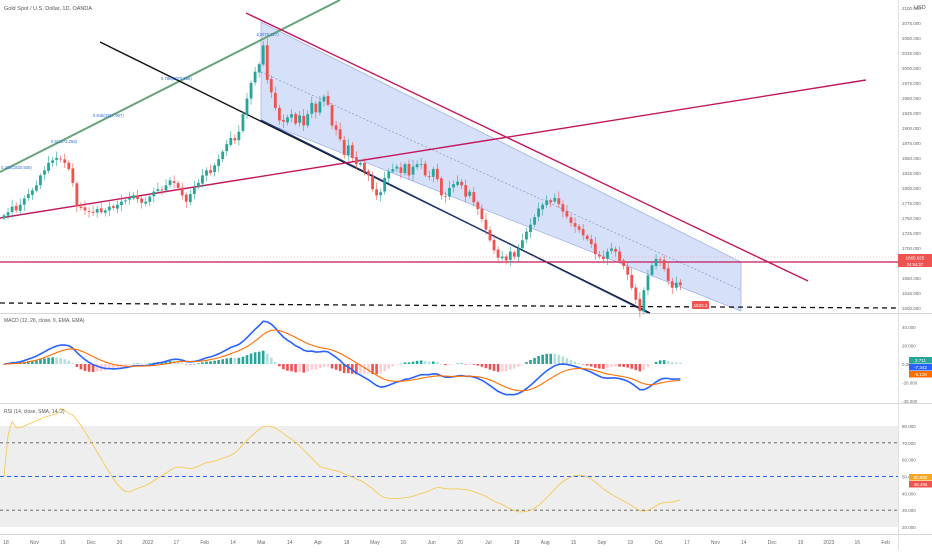 The image size is (932, 555). Describe the element at coordinates (911, 23) in the screenshot. I see `price-tick-label: 2075.000` at that location.